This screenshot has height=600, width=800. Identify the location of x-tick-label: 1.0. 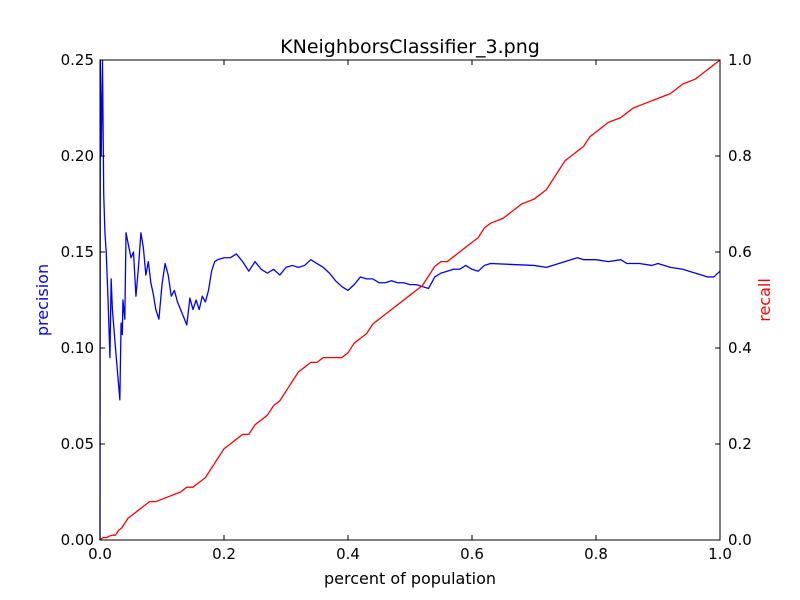
(720, 554).